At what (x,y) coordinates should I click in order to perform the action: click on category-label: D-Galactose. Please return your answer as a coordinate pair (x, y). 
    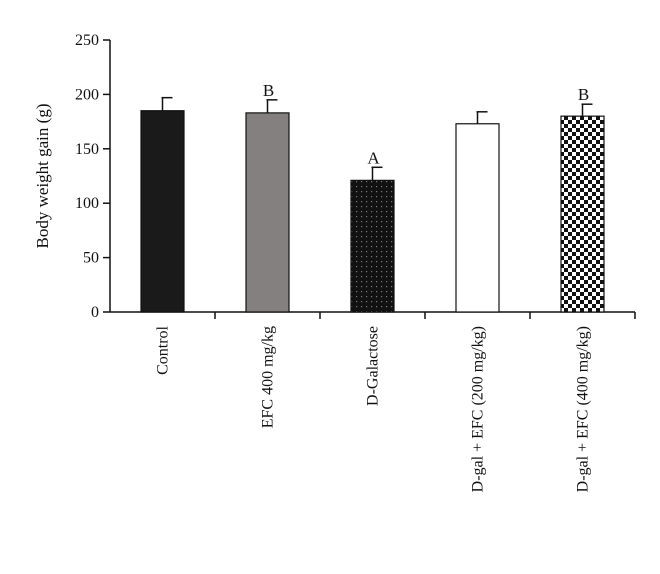
    Looking at the image, I should click on (373, 366).